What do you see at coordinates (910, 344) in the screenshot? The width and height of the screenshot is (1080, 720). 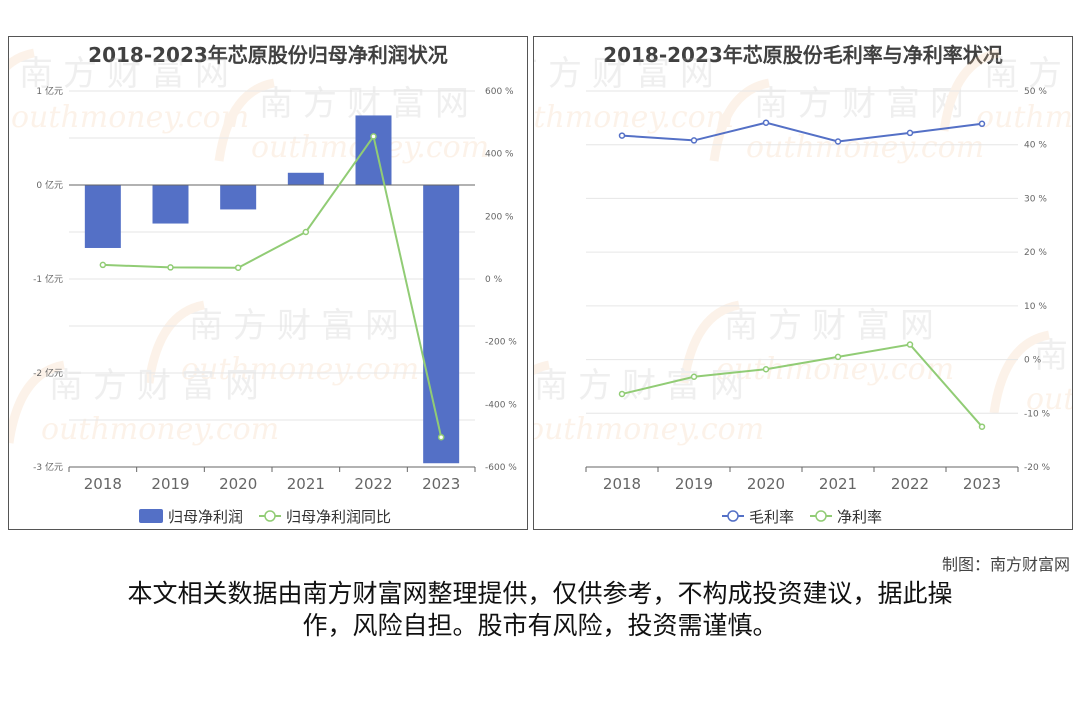 I see `point-net-margin-2022` at bounding box center [910, 344].